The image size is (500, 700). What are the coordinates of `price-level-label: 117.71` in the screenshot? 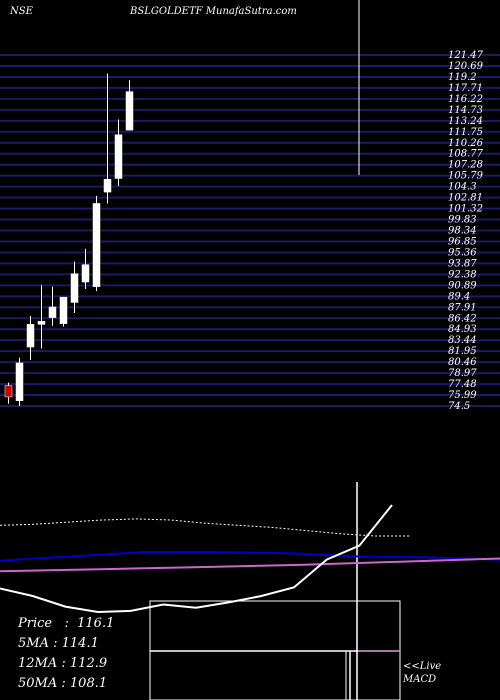 It's located at (465, 88).